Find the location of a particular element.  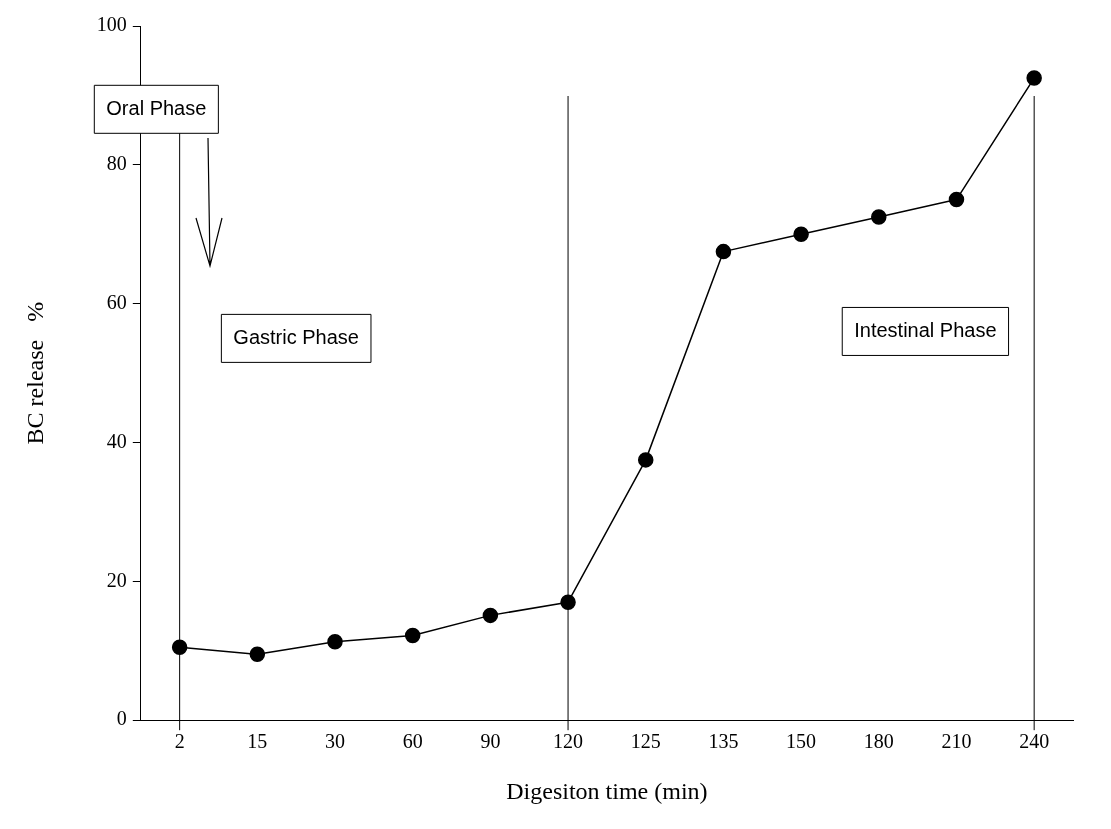

x-tick-label: 125 is located at coordinates (645, 741).